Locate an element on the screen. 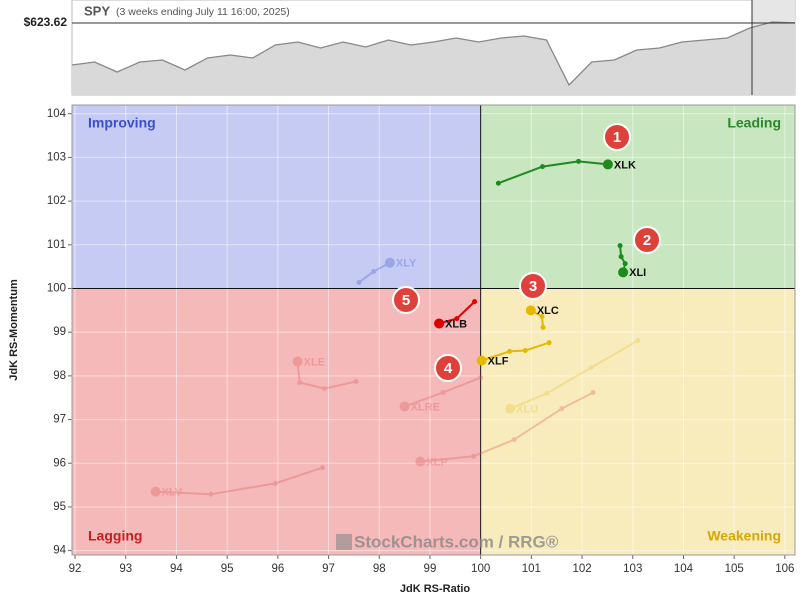 This screenshot has width=800, height=598. last-price-label: $623.62 is located at coordinates (46, 22).